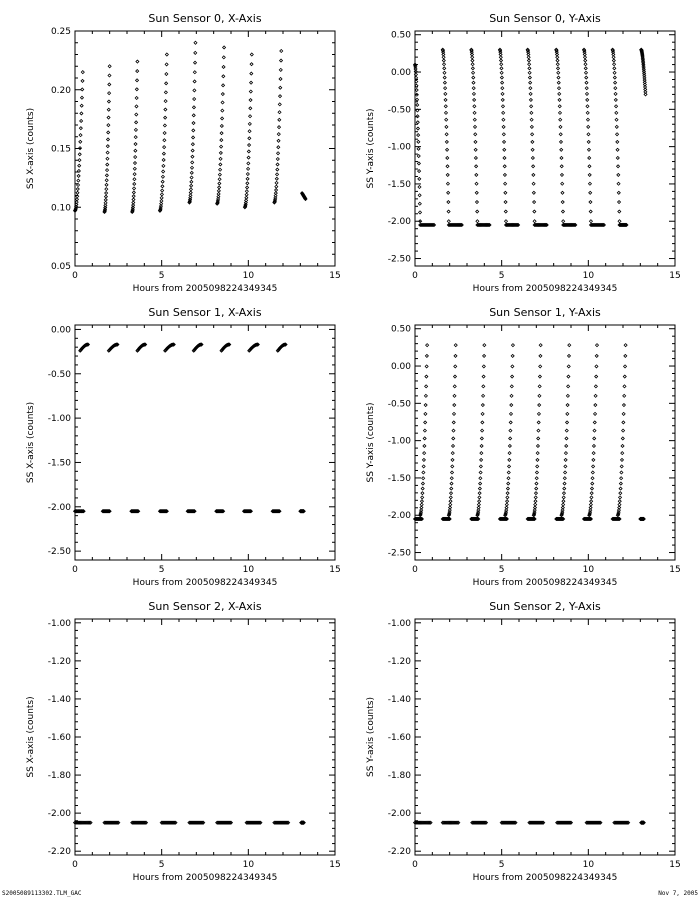 The height and width of the screenshot is (900, 700). I want to click on y-tick-label: 0.50, so click(401, 36).